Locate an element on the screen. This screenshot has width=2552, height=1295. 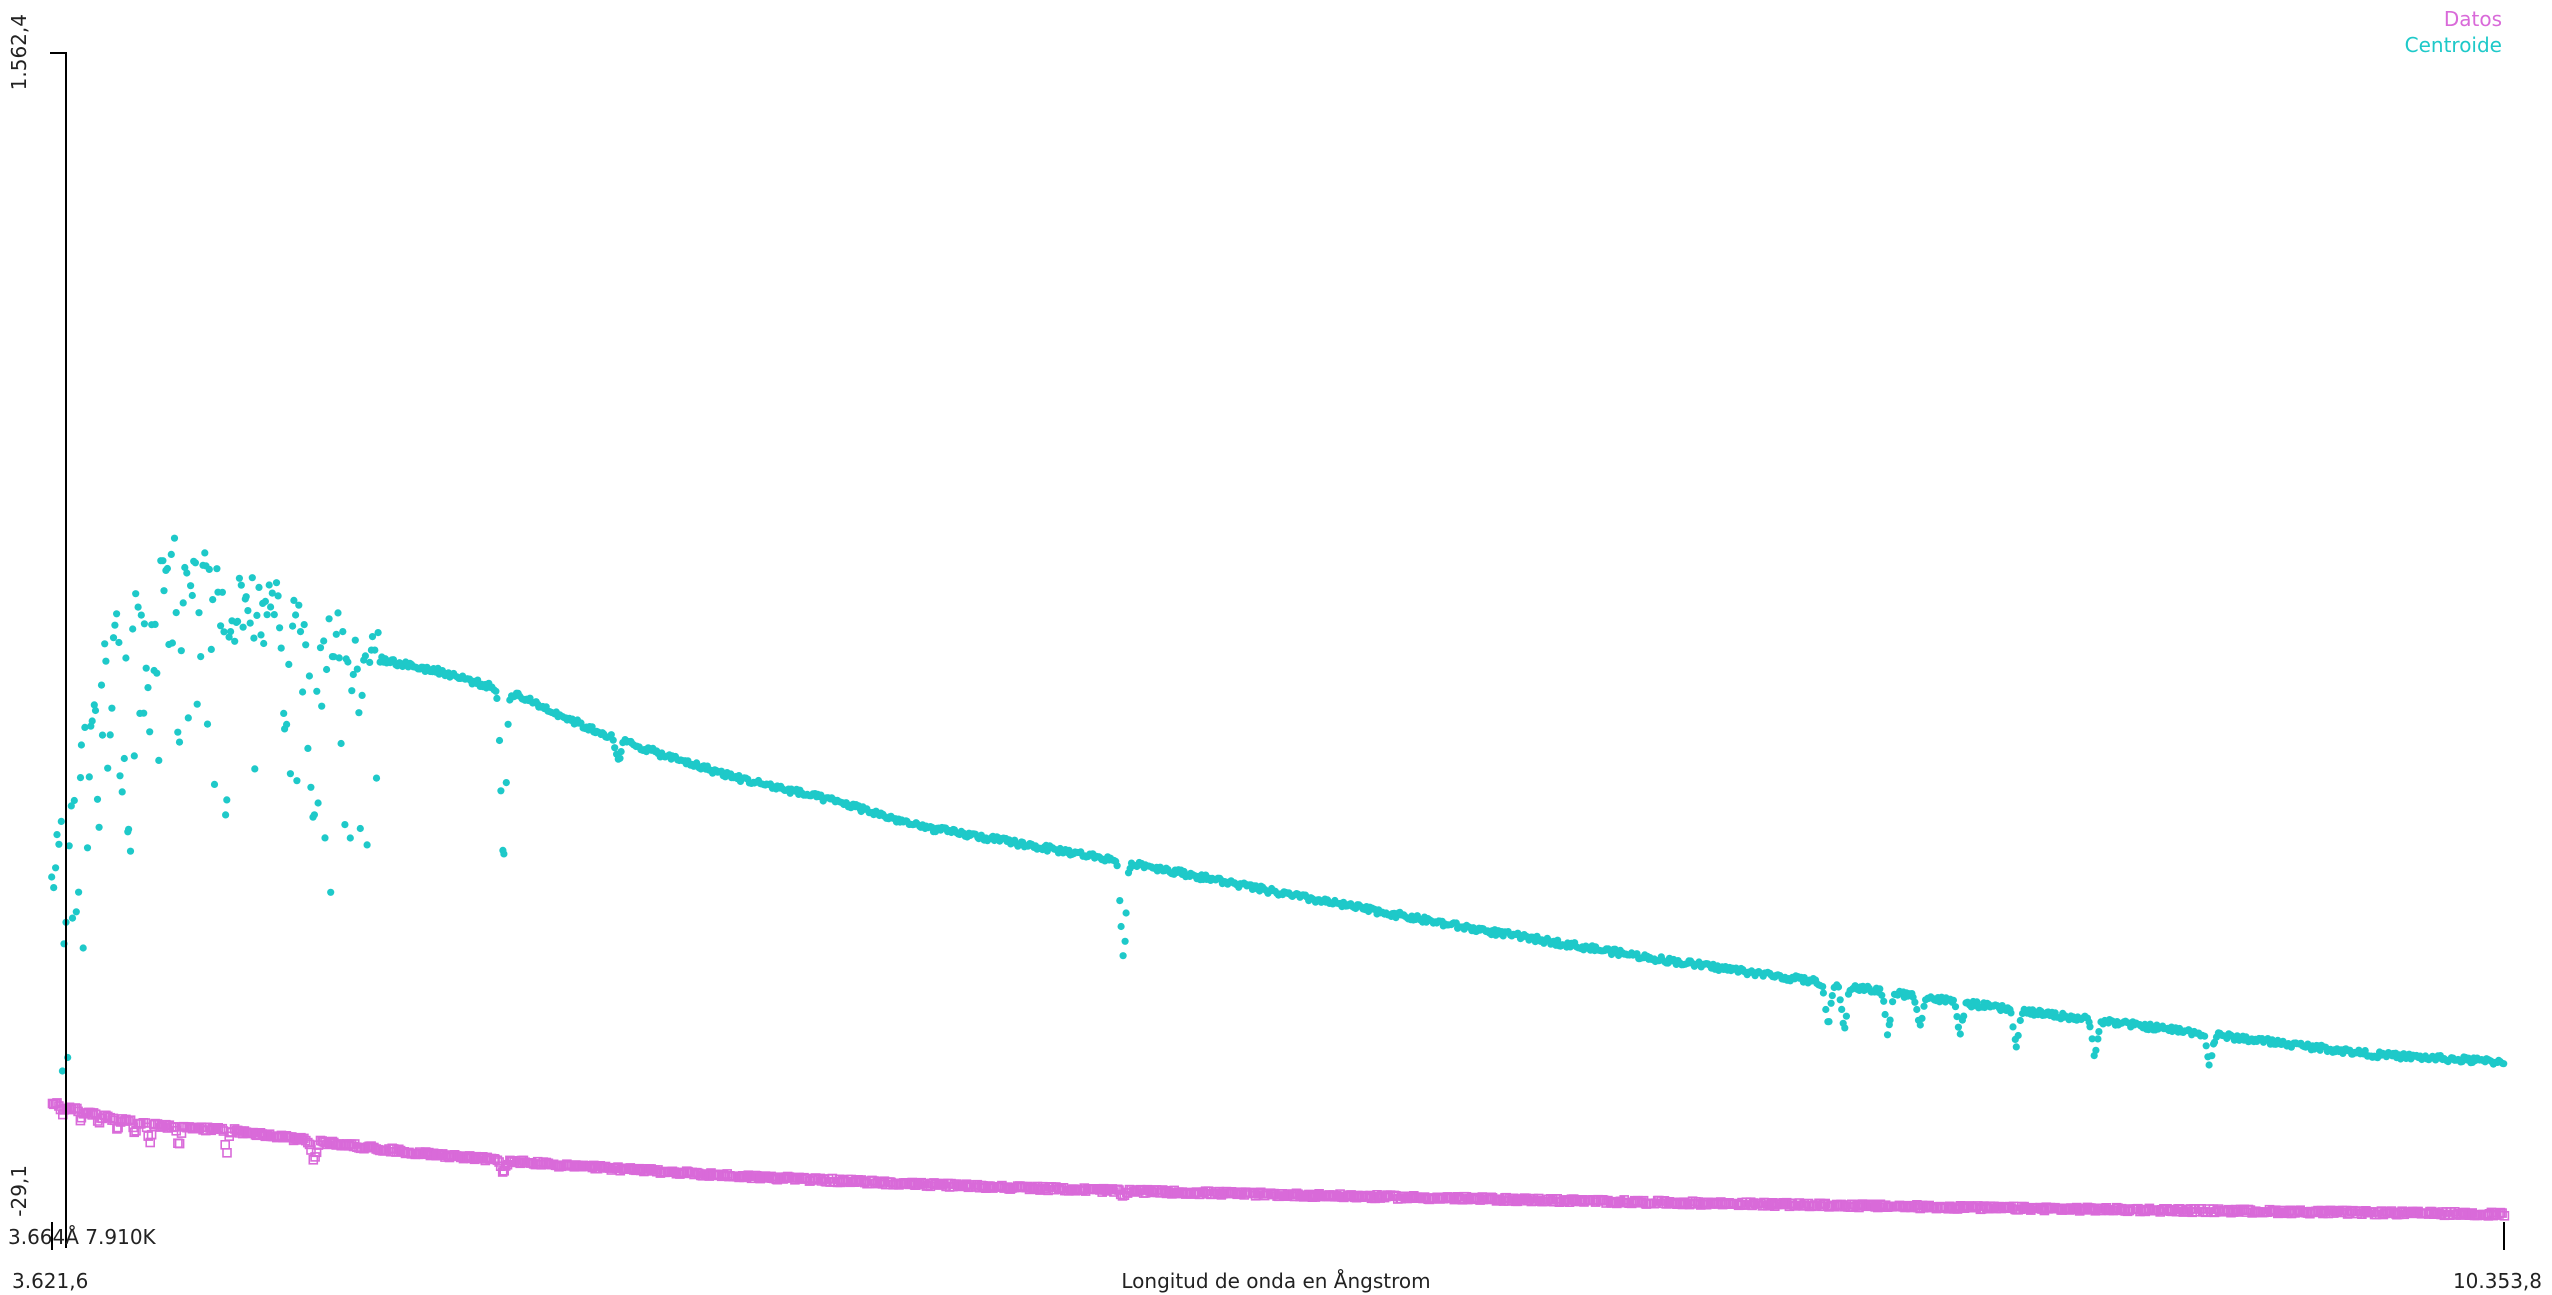
x-min-tick-label: 3.621,6 is located at coordinates (50, 1281).